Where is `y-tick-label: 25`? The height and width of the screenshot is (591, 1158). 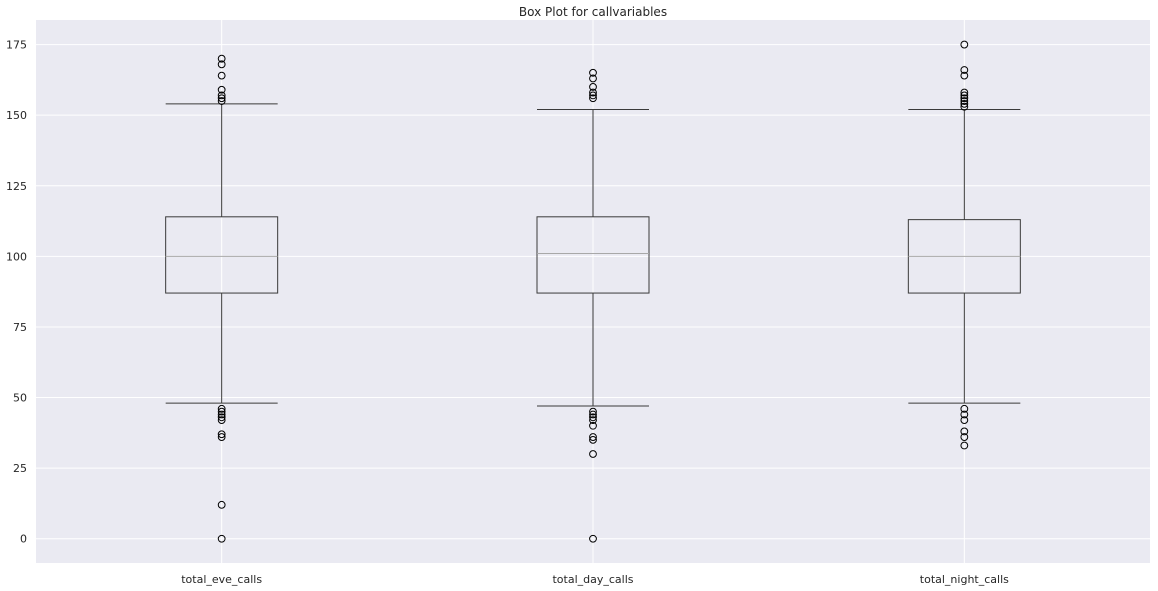 y-tick-label: 25 is located at coordinates (20, 468).